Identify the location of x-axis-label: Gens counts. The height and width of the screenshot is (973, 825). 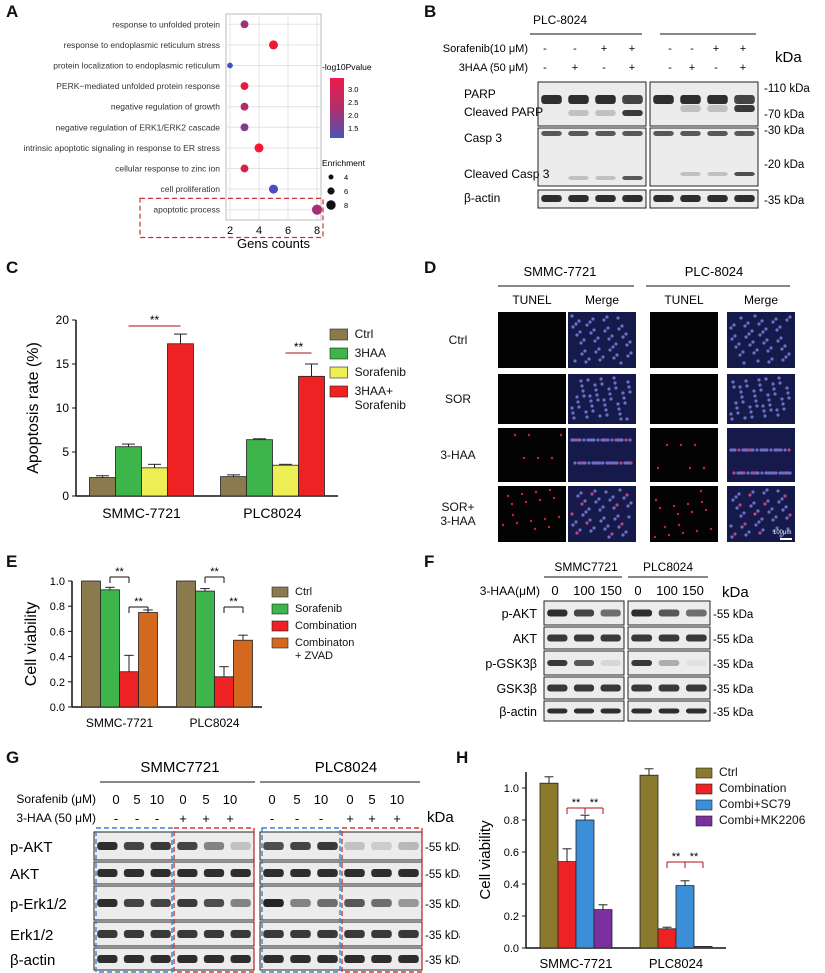
(273, 243).